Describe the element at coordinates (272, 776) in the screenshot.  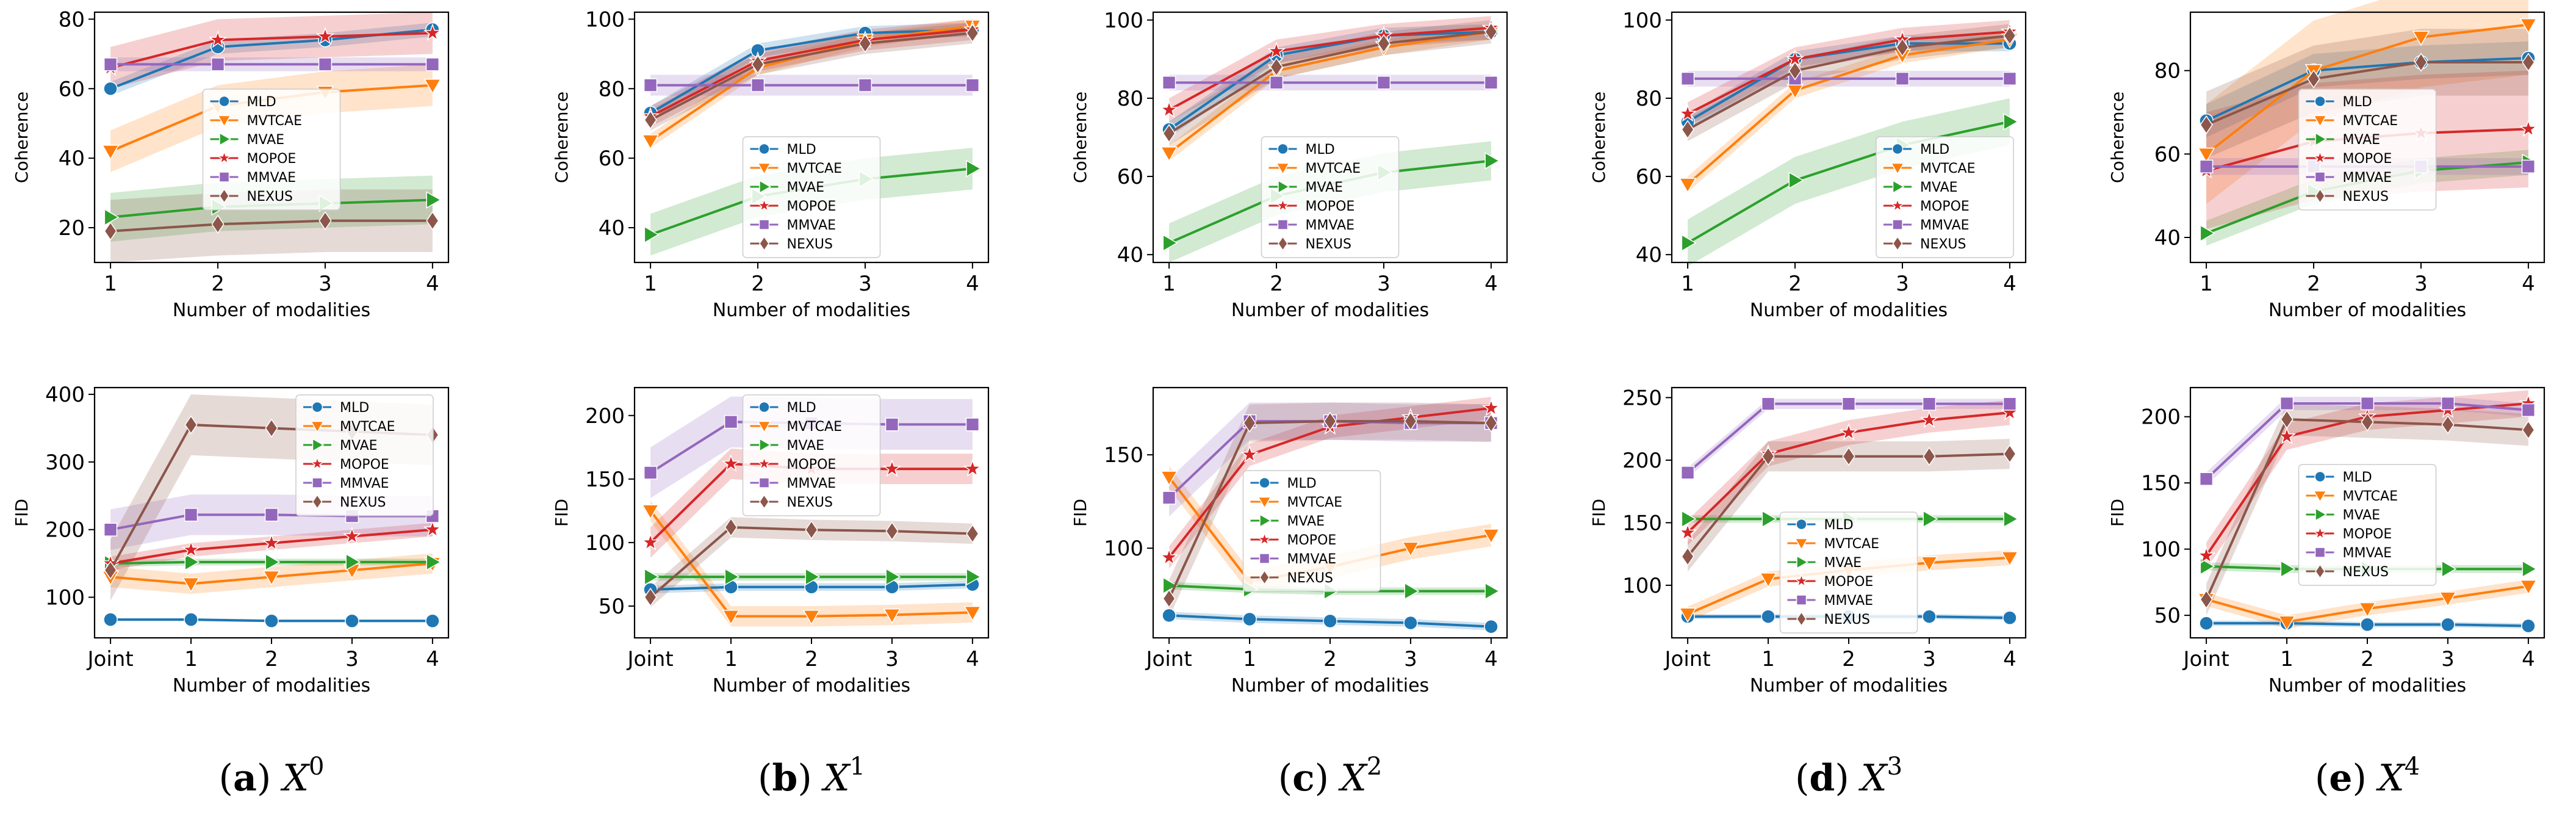
I see `caption-a: (a) X0` at that location.